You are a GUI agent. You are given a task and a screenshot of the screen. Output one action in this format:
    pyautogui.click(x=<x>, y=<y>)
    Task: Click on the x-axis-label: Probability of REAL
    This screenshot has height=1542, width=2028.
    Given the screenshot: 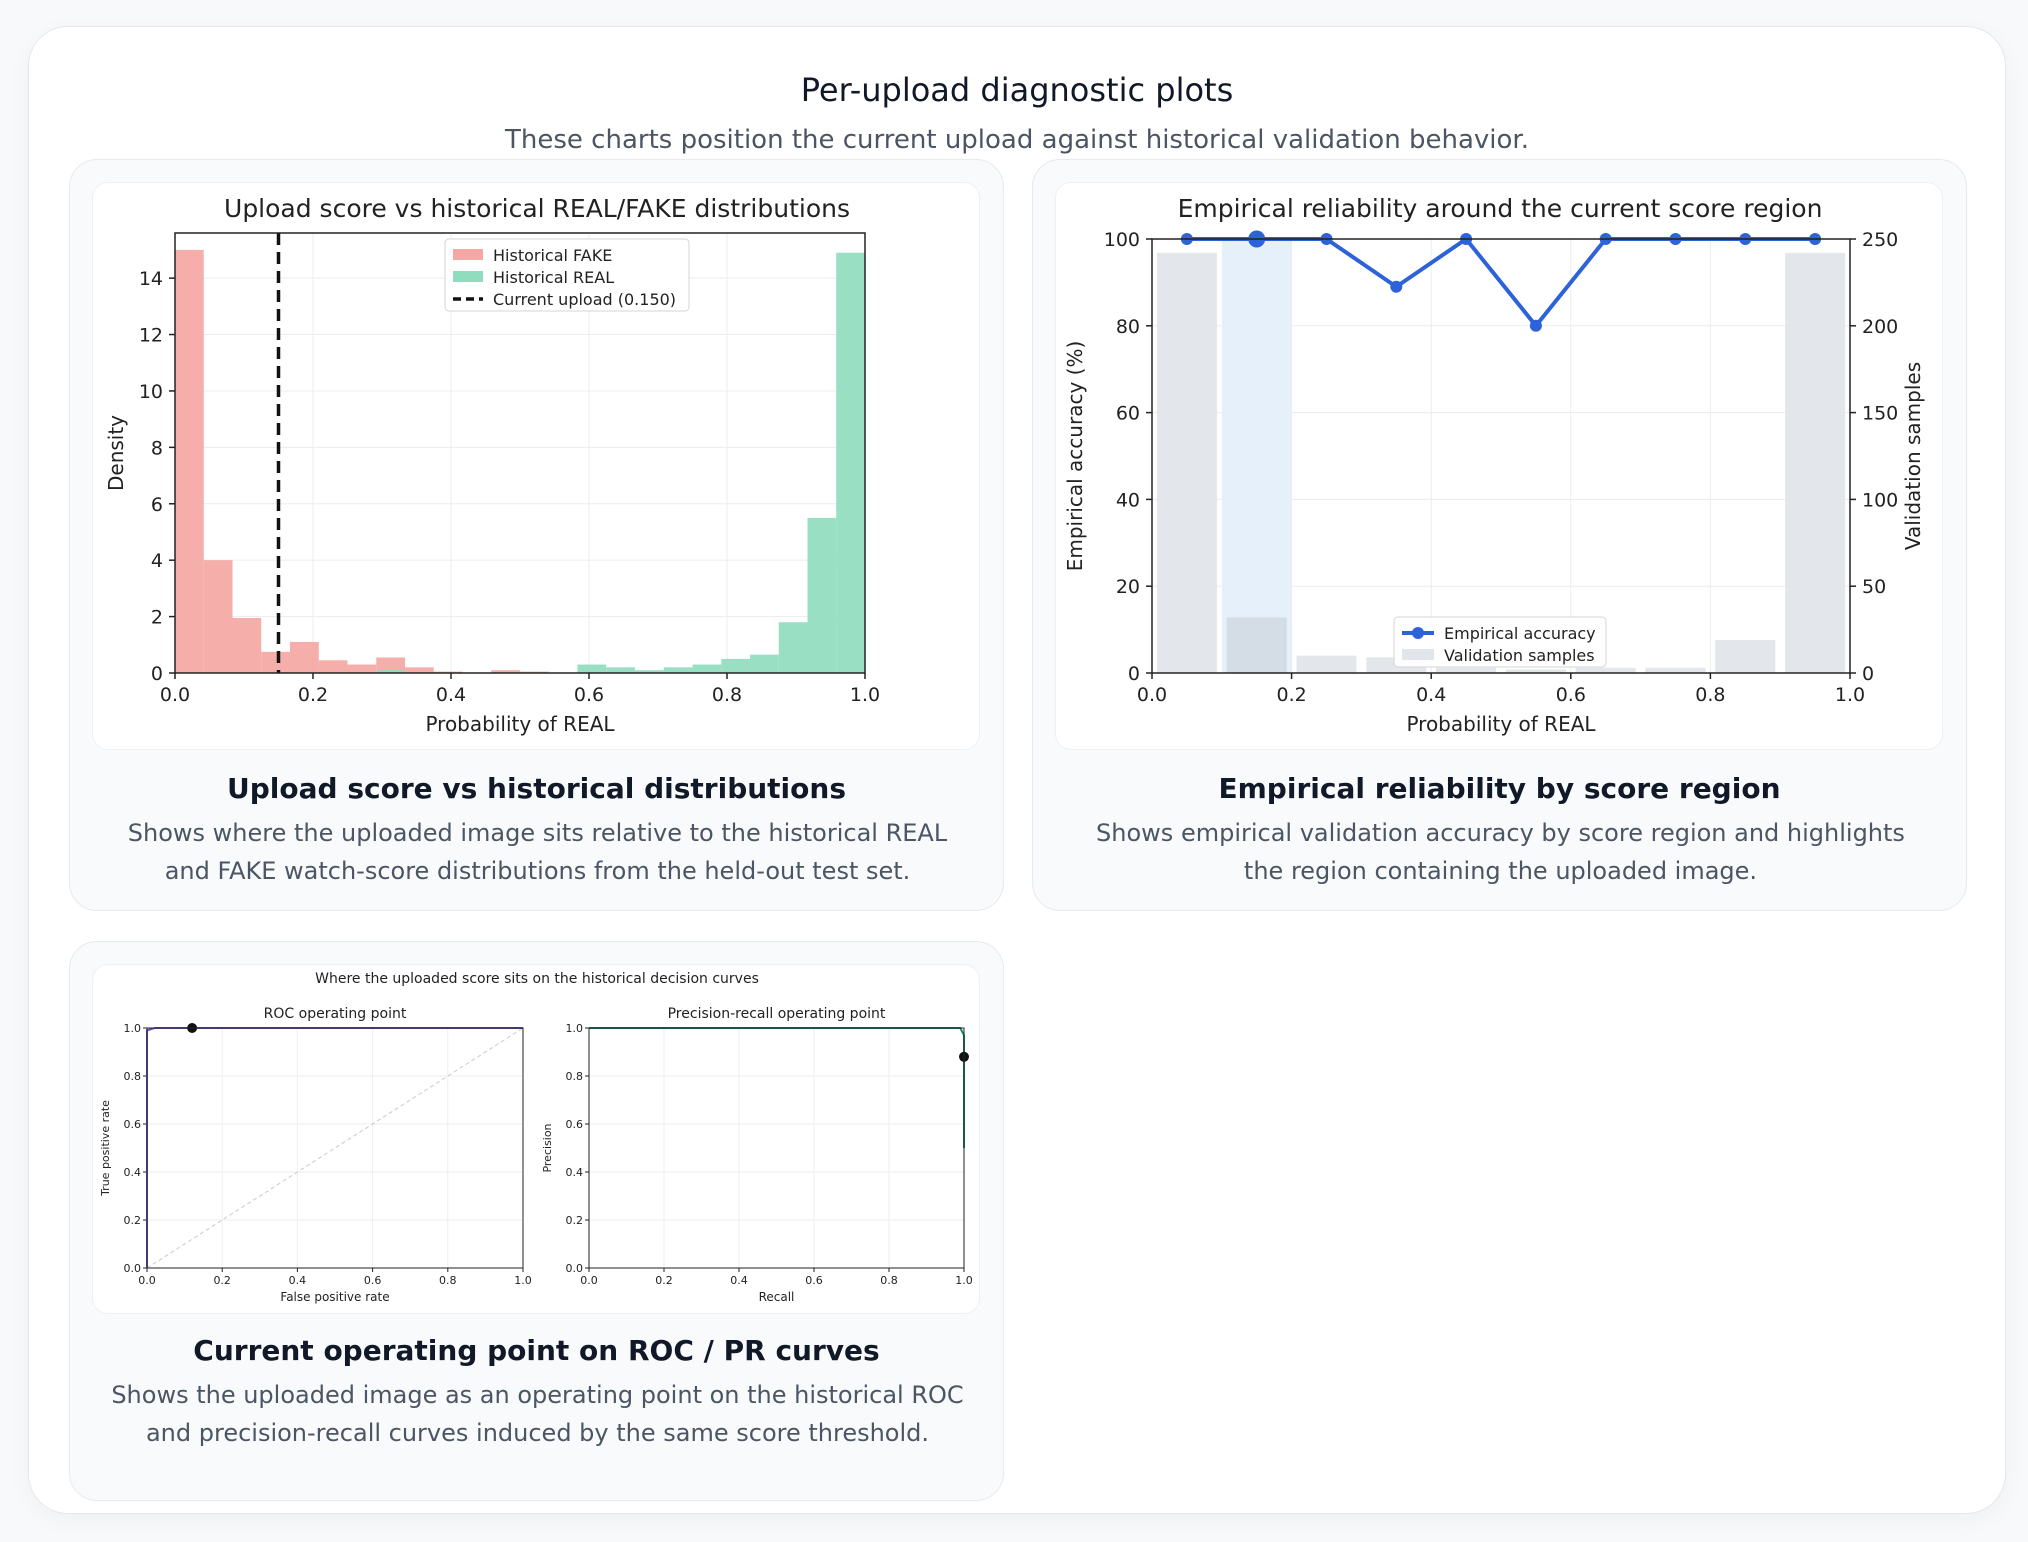 What is the action you would take?
    pyautogui.click(x=520, y=724)
    